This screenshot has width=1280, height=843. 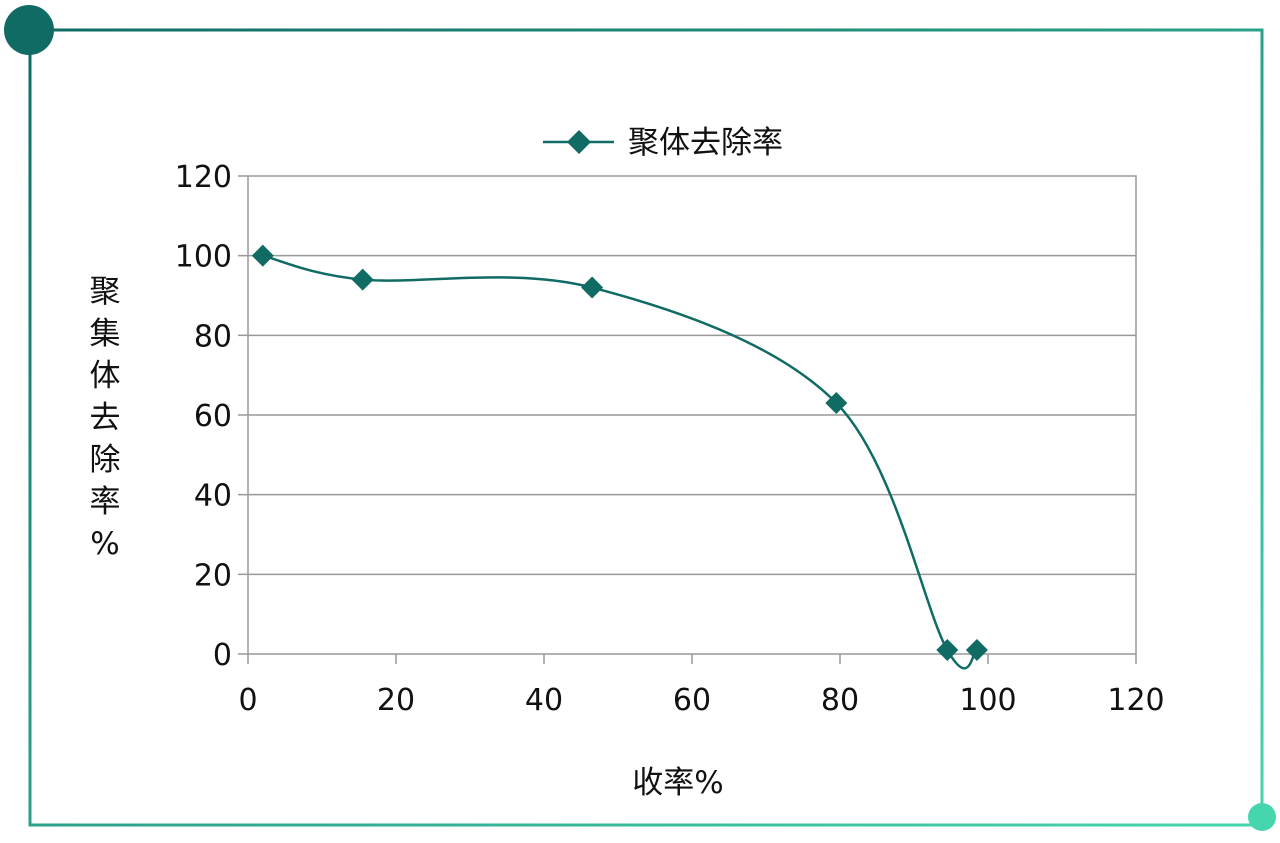 I want to click on frame-corner-dot-bottom-right, so click(x=1262, y=817).